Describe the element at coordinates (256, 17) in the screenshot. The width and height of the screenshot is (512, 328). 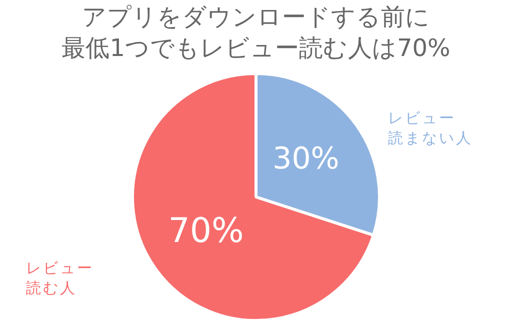
I see `chart-title: アプリをダウンロードする前に` at that location.